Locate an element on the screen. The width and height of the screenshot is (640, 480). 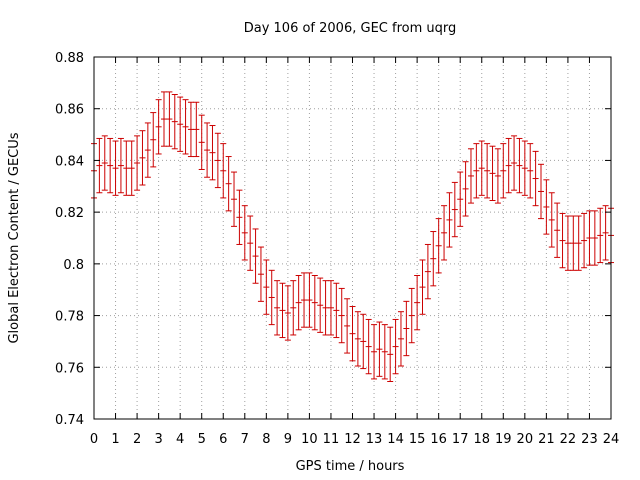
x-tick-label: 12 is located at coordinates (352, 439).